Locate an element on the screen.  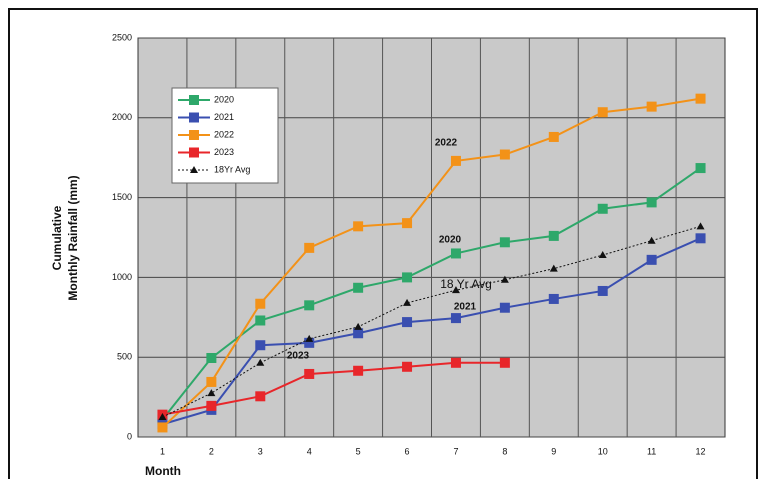
y-tick-label: 1500 is located at coordinates (122, 197).